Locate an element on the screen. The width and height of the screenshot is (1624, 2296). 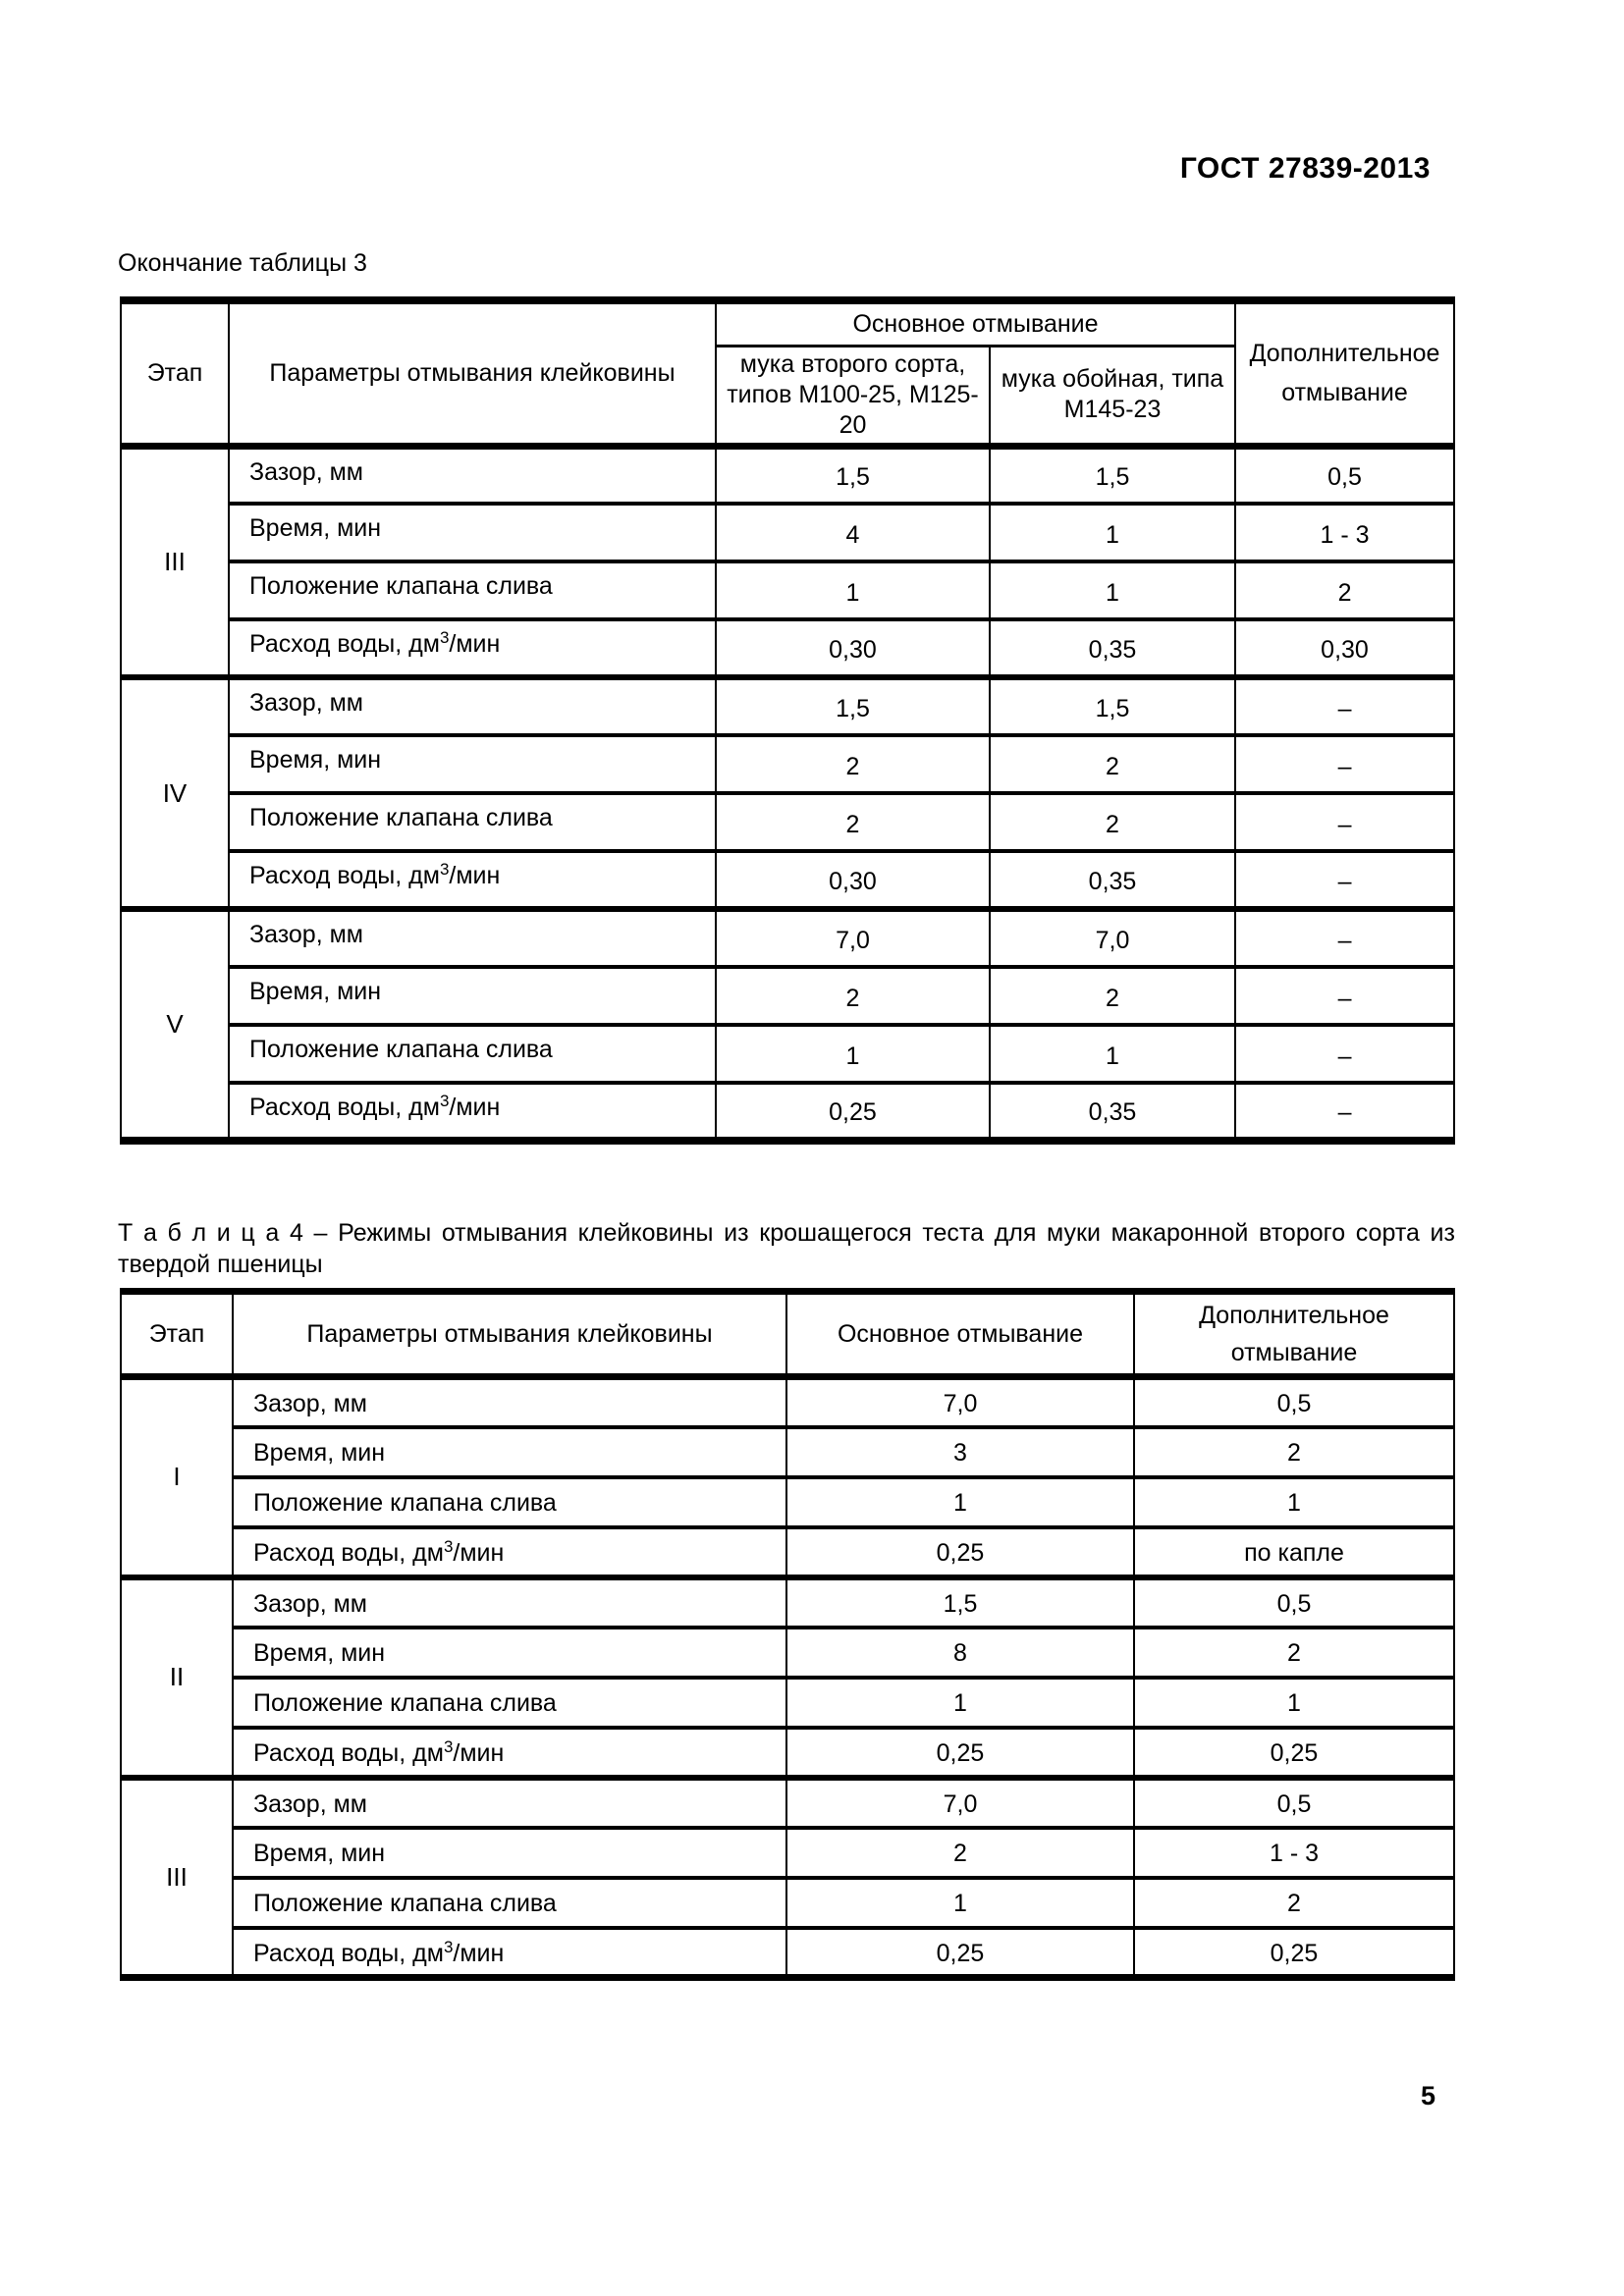
value-cell: 1 - 3 is located at coordinates (1345, 533).